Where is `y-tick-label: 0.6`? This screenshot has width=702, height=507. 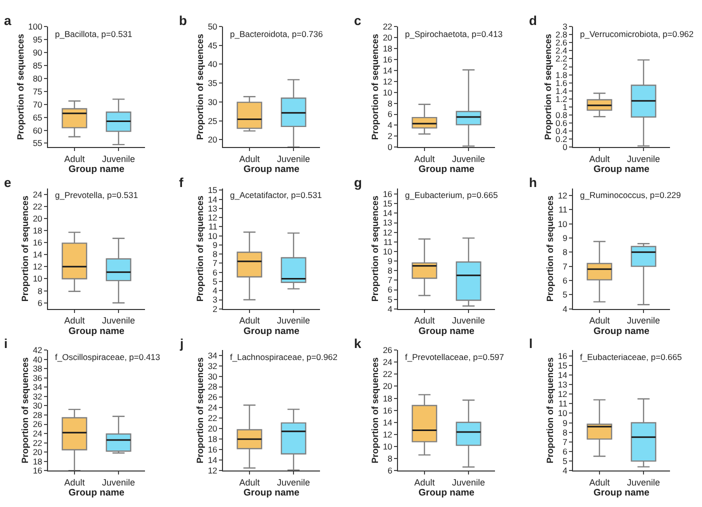
y-tick-label: 0.6 is located at coordinates (561, 123).